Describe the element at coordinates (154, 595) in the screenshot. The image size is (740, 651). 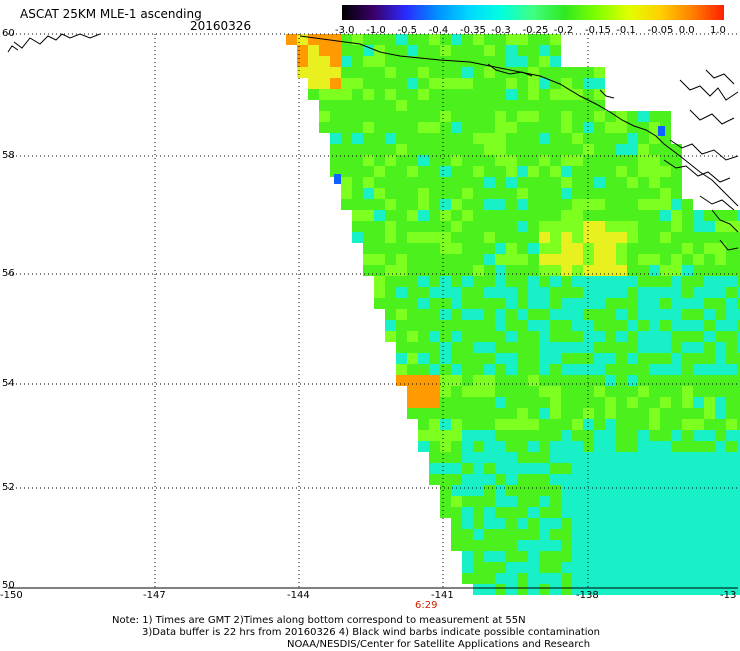
I see `lon-label: -147` at that location.